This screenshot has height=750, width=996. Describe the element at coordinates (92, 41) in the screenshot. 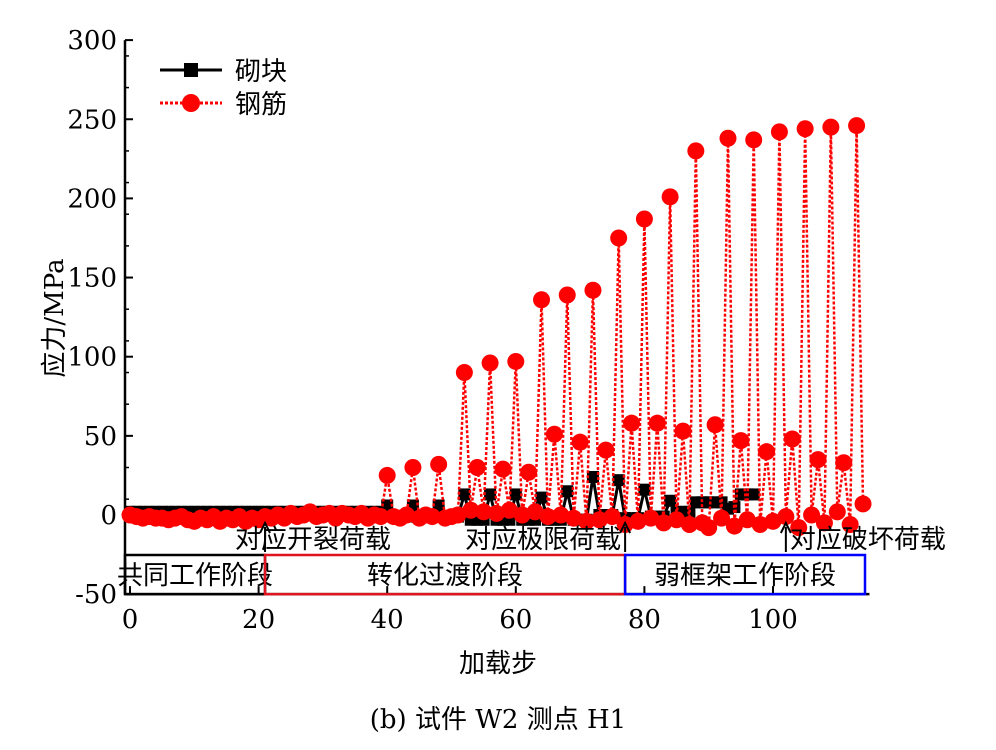

I see `y-tick-label: 300` at that location.